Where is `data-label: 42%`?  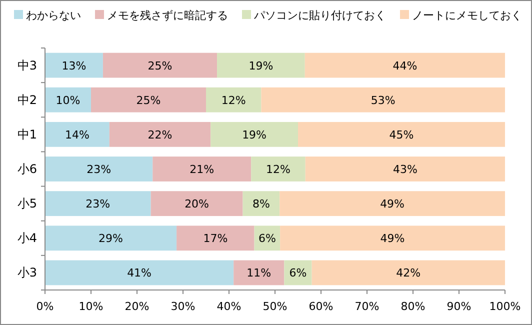
data-label: 42% is located at coordinates (408, 273).